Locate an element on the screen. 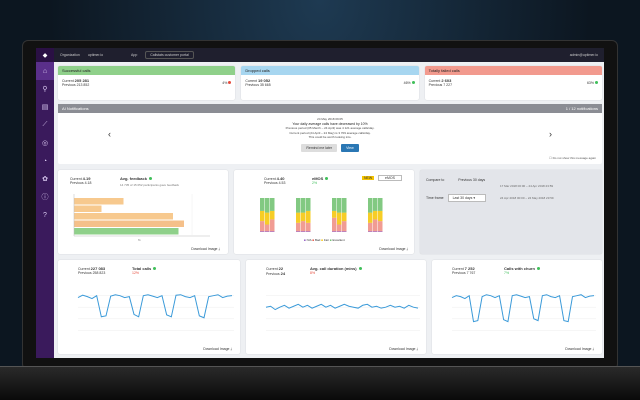 This screenshot has height=400, width=640. notification-date: 24 May 2018 09:05 is located at coordinates (330, 119).